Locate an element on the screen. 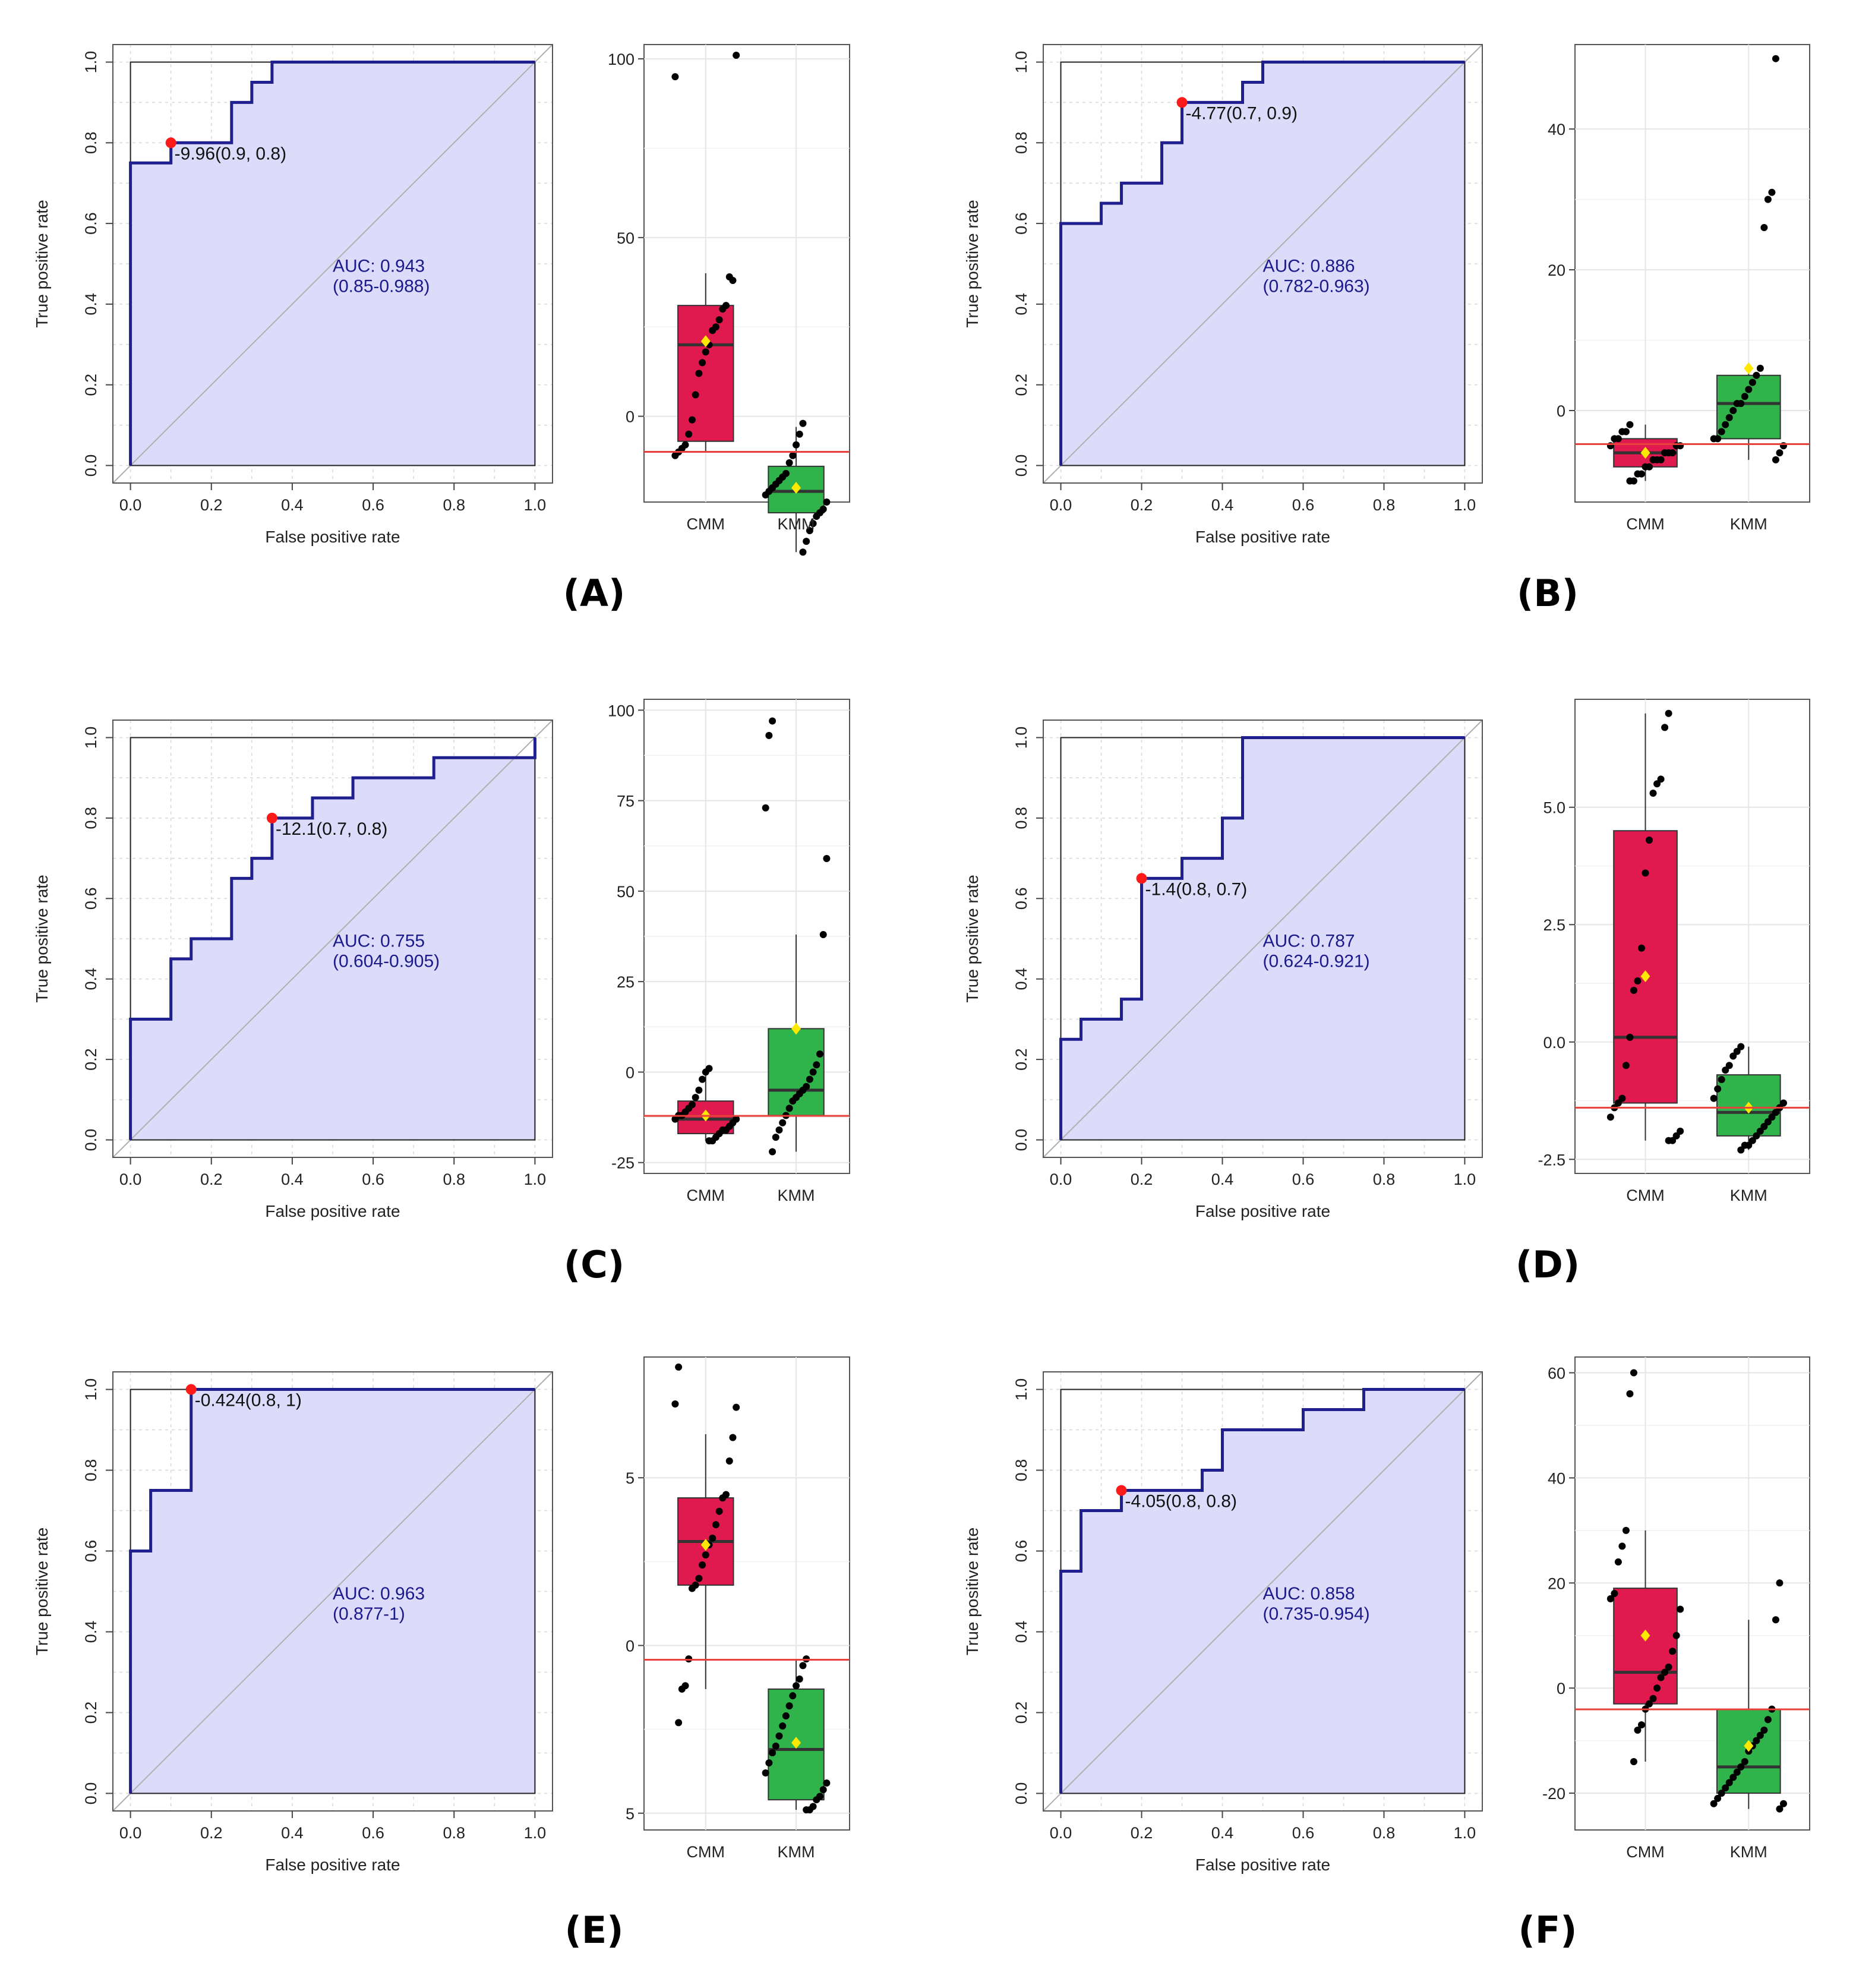  box-kmm is located at coordinates (1749, 1098).